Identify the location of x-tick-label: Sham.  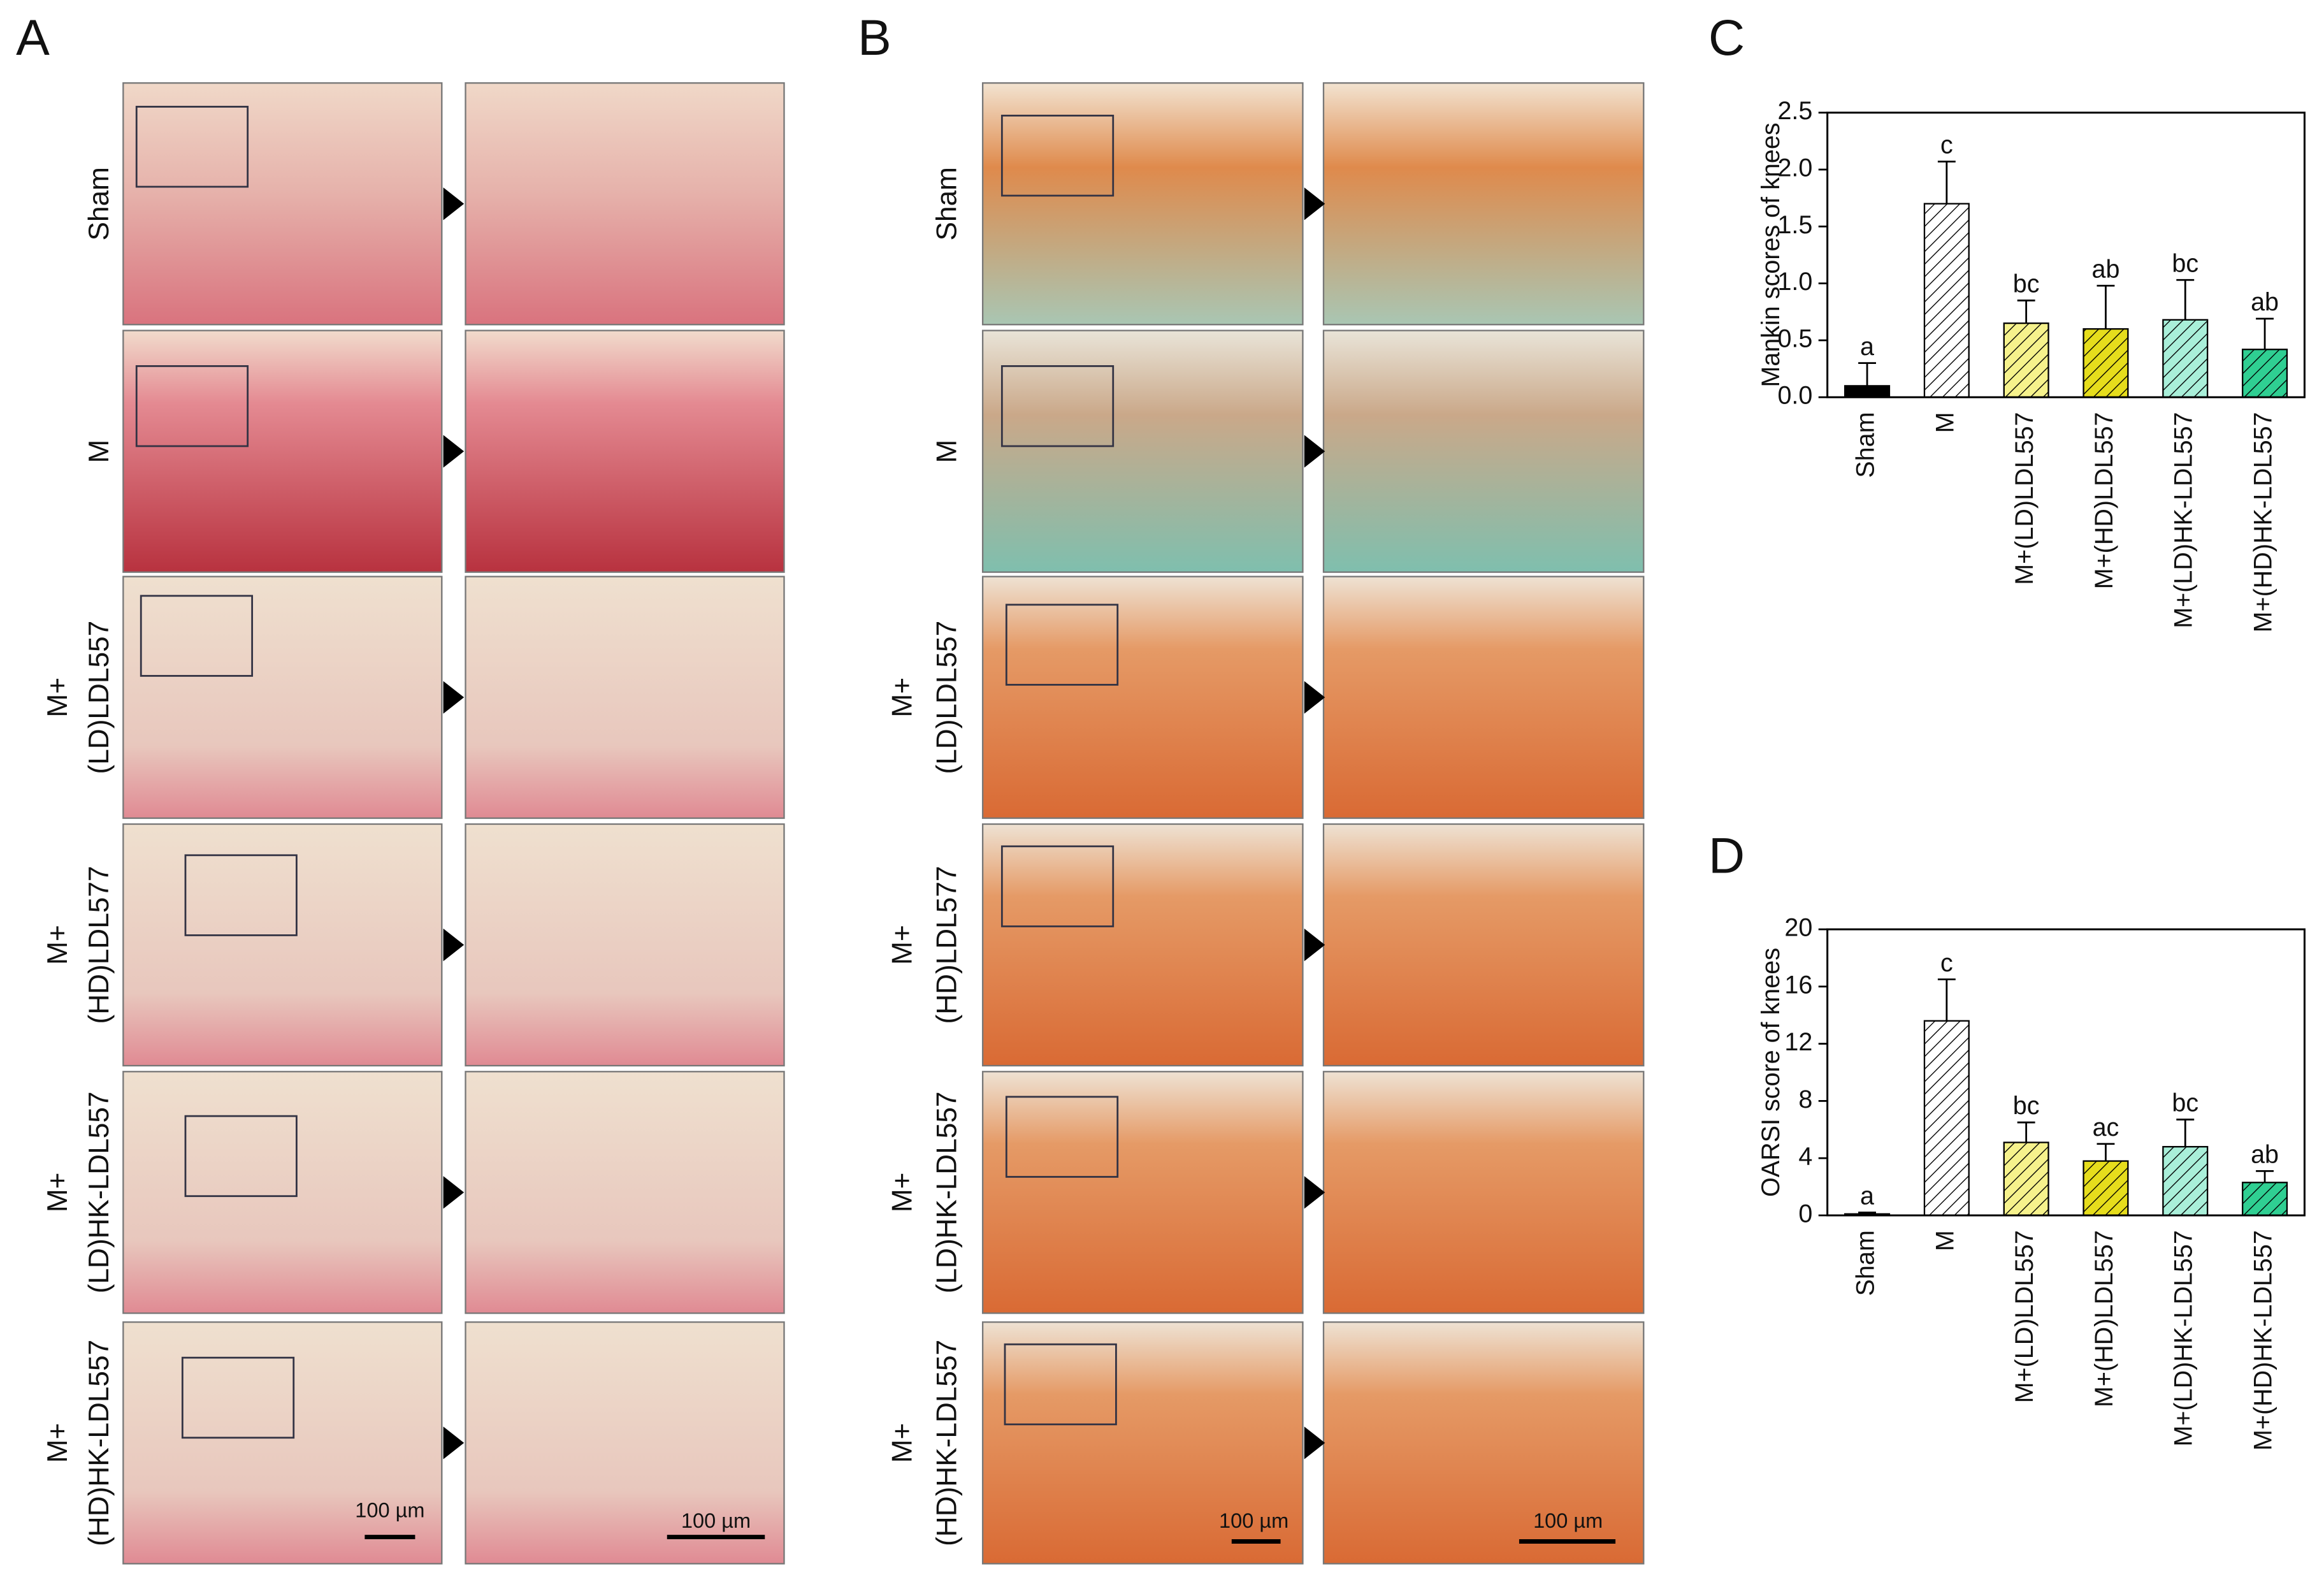
(1865, 1263).